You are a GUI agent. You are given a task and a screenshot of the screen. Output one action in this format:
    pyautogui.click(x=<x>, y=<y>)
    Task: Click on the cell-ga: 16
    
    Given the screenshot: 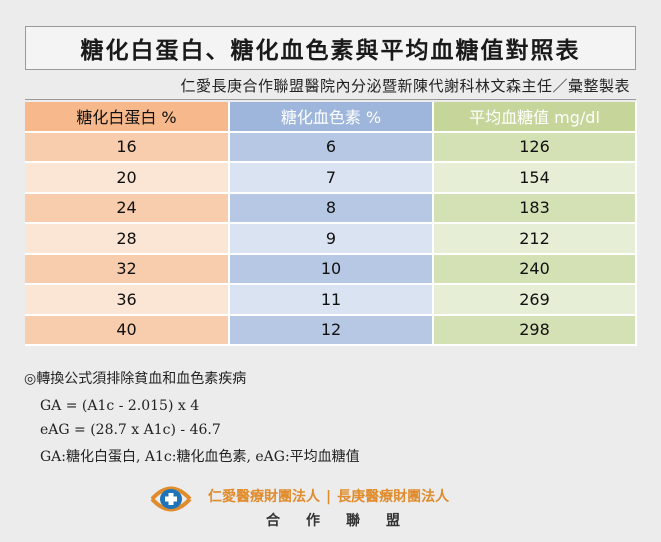 What is the action you would take?
    pyautogui.click(x=127, y=147)
    